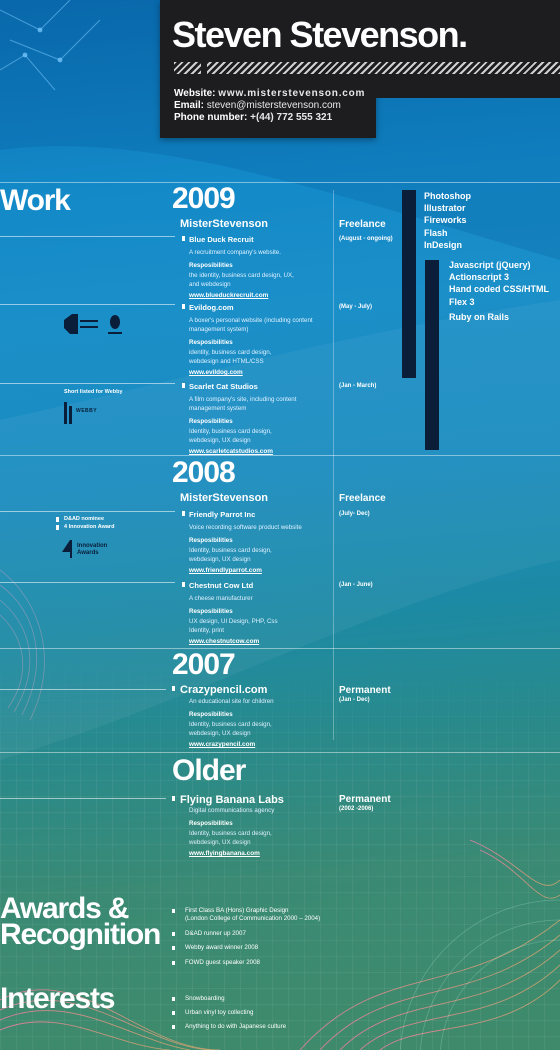  What do you see at coordinates (221, 598) in the screenshot?
I see `job-desc: A cheese manufacturer` at bounding box center [221, 598].